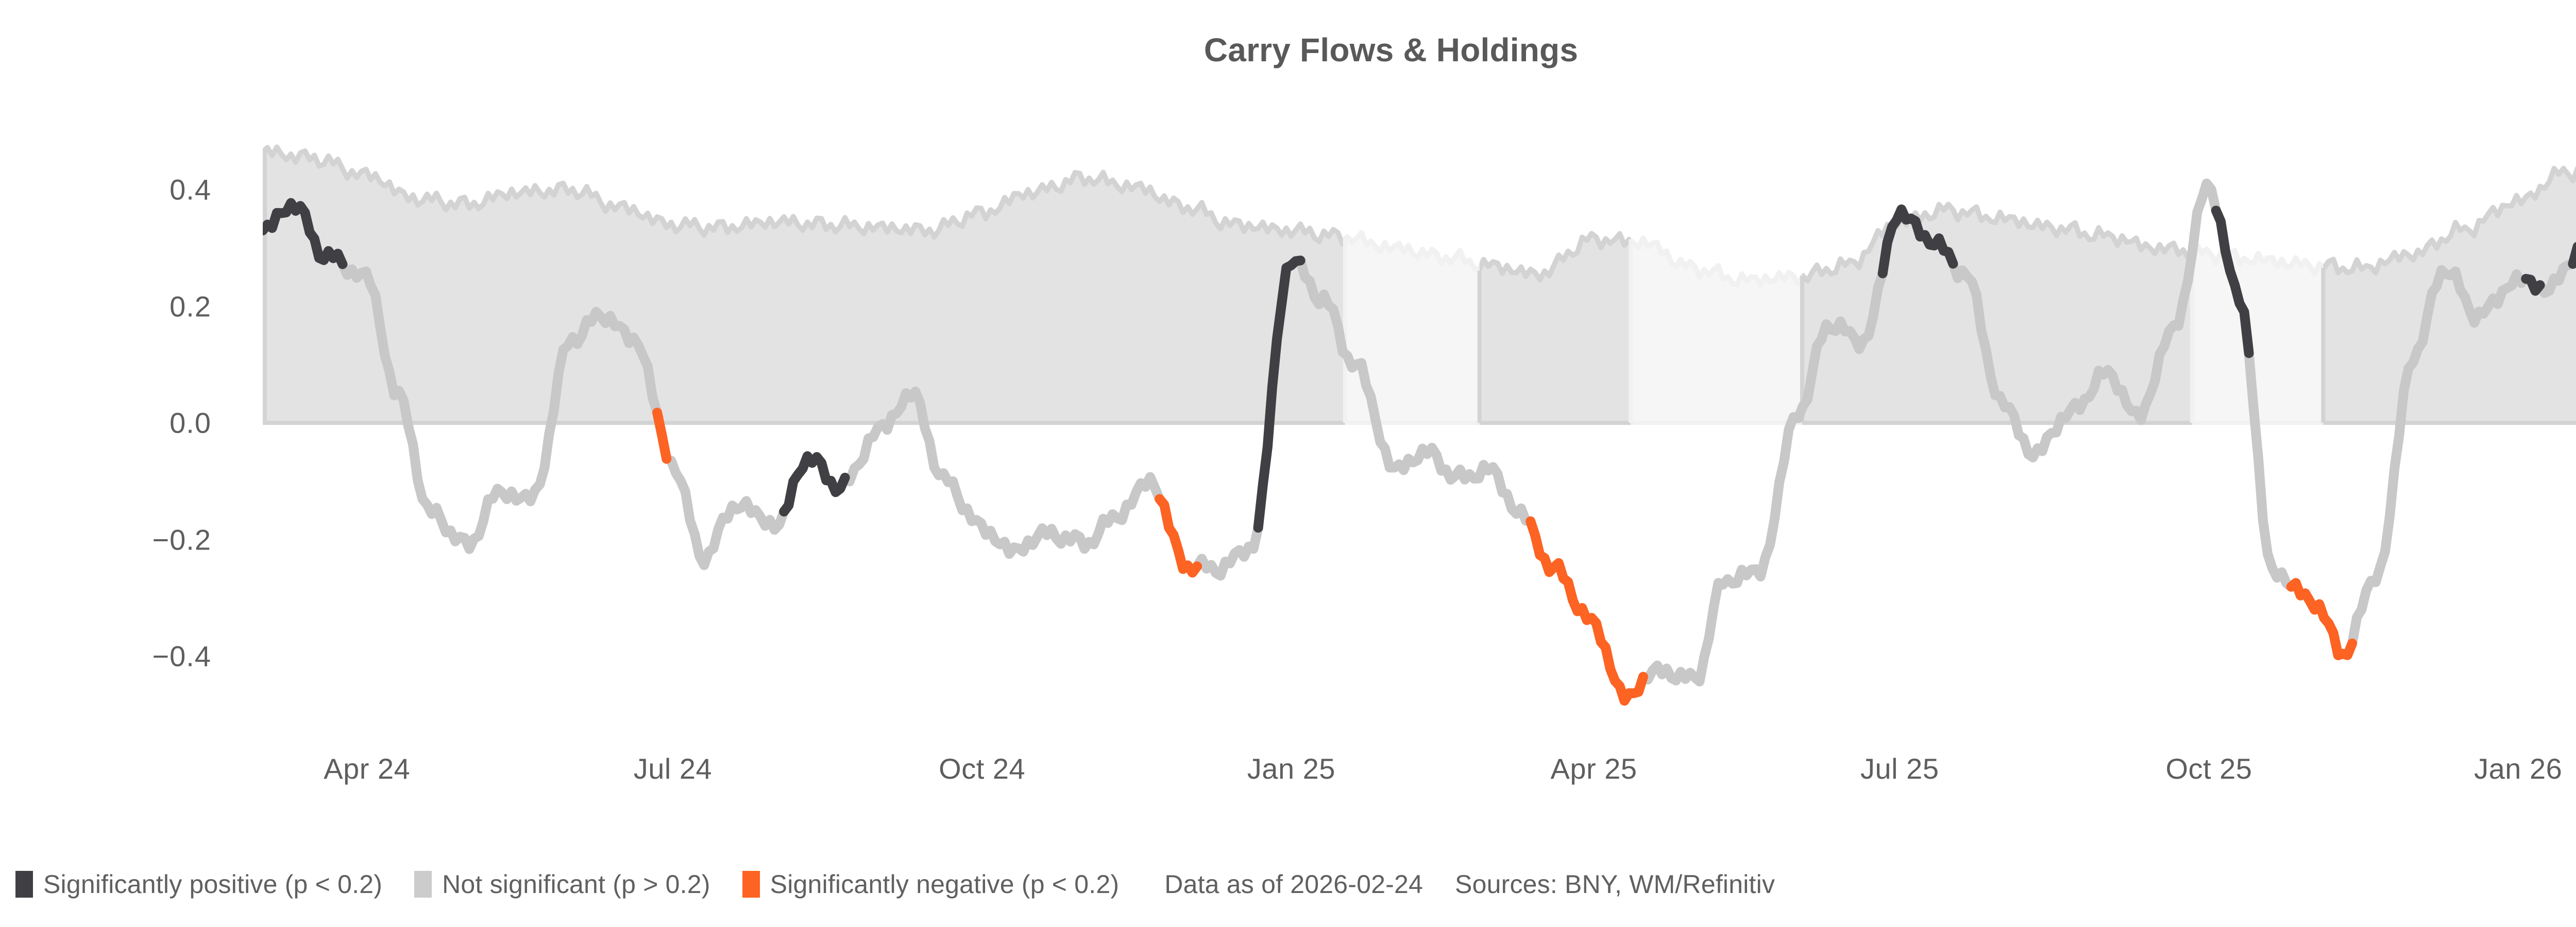  What do you see at coordinates (751, 884) in the screenshot?
I see `legend-swatch-significantly-negative-icon` at bounding box center [751, 884].